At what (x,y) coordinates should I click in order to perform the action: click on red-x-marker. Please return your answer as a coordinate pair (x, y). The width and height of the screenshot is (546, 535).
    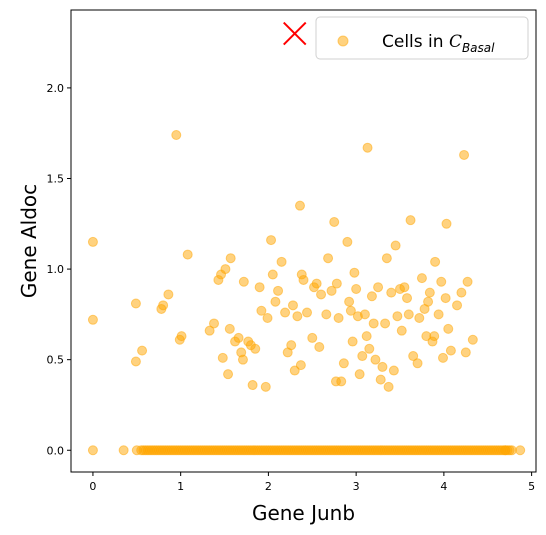
    Looking at the image, I should click on (295, 33).